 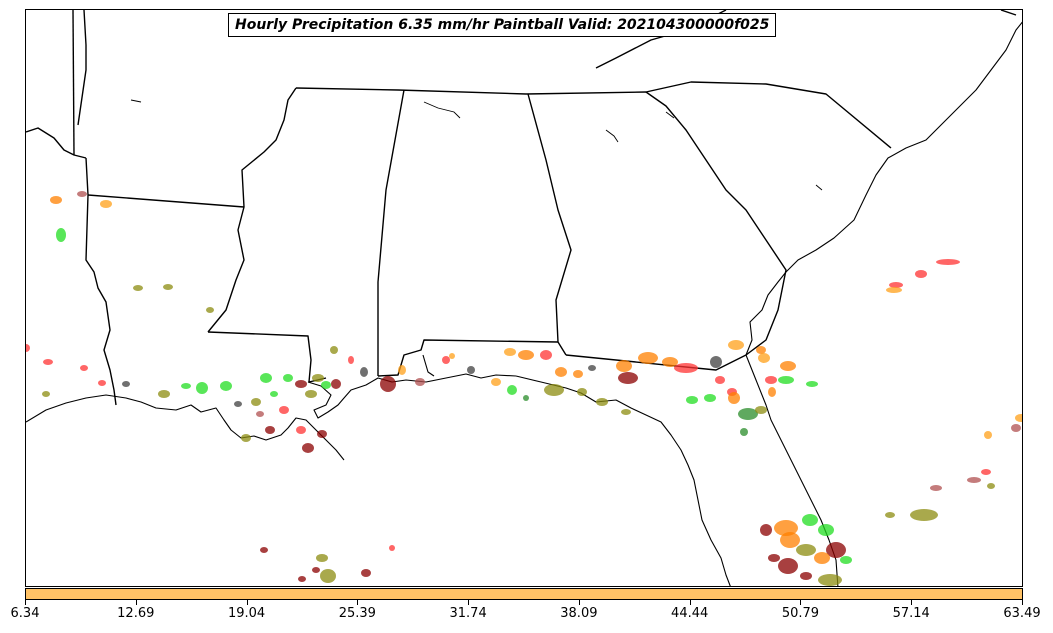 I want to click on boundary-texas-oklahoma, so click(x=73, y=83).